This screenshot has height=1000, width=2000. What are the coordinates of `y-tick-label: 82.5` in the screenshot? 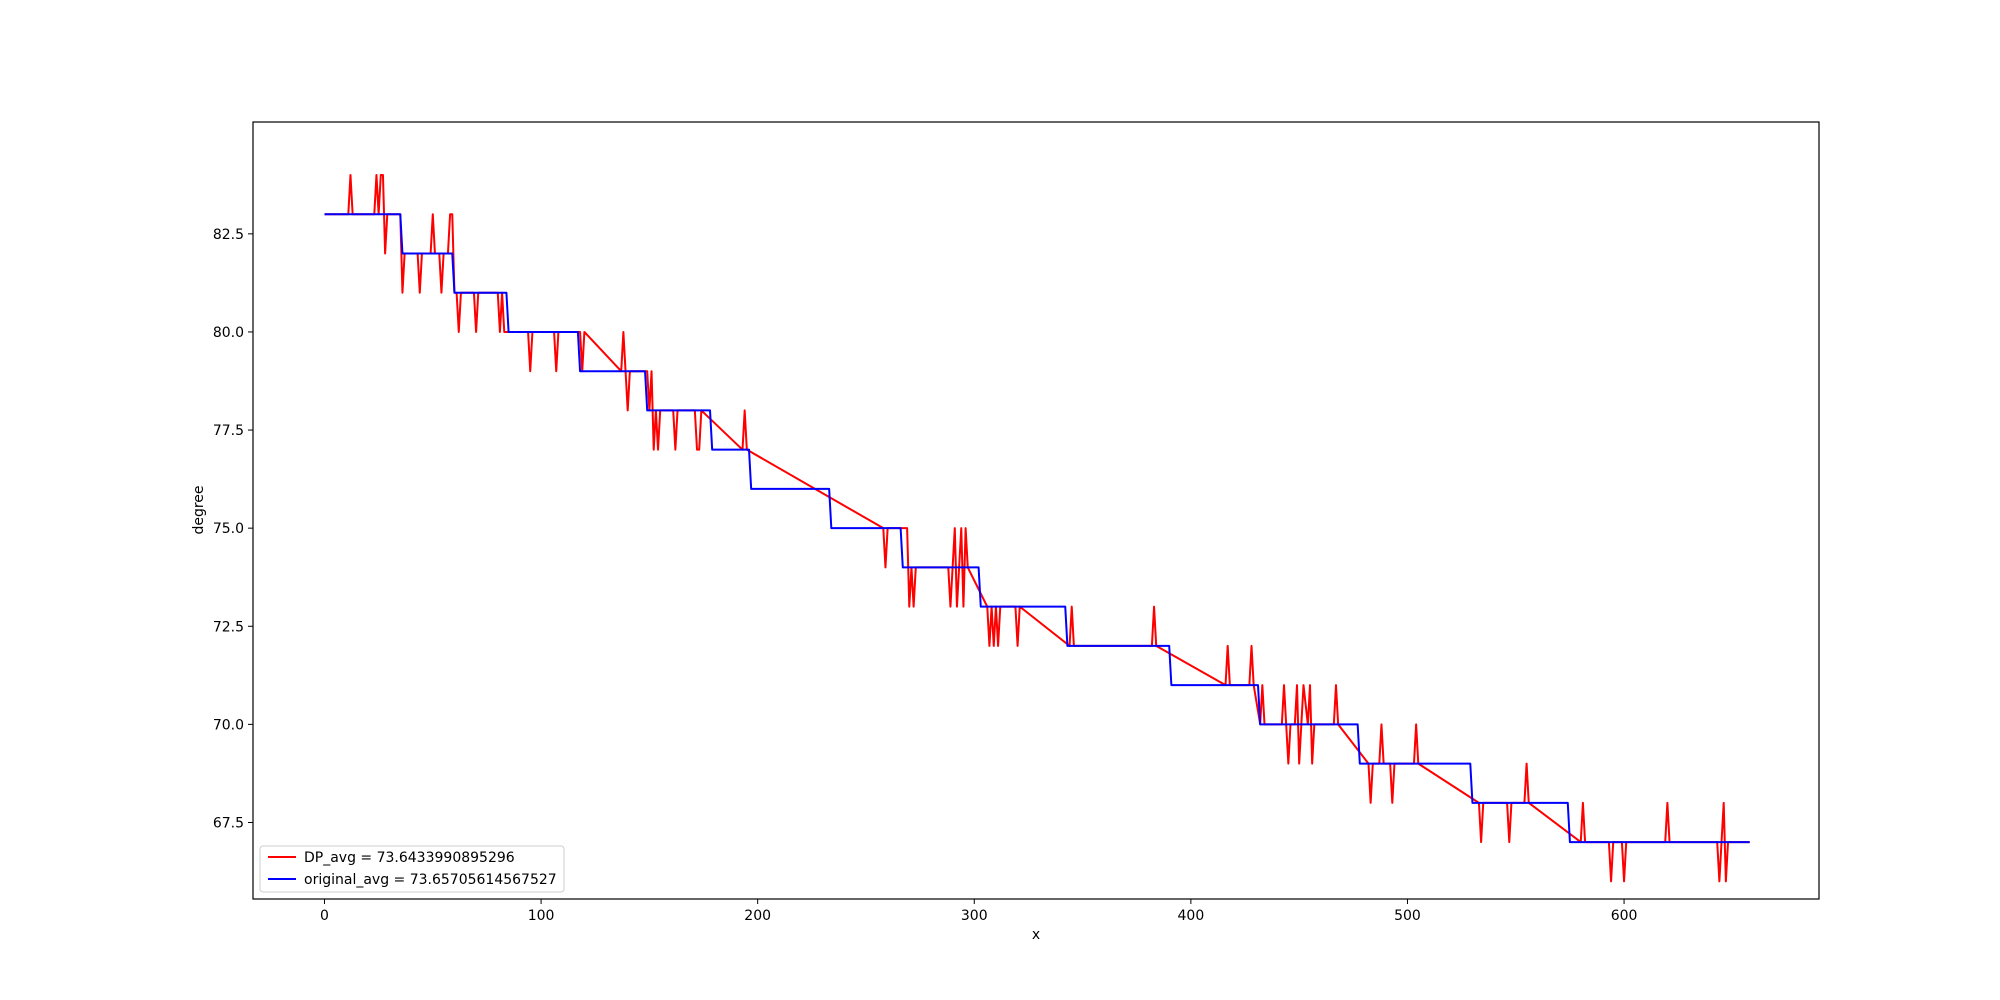 It's located at (228, 235).